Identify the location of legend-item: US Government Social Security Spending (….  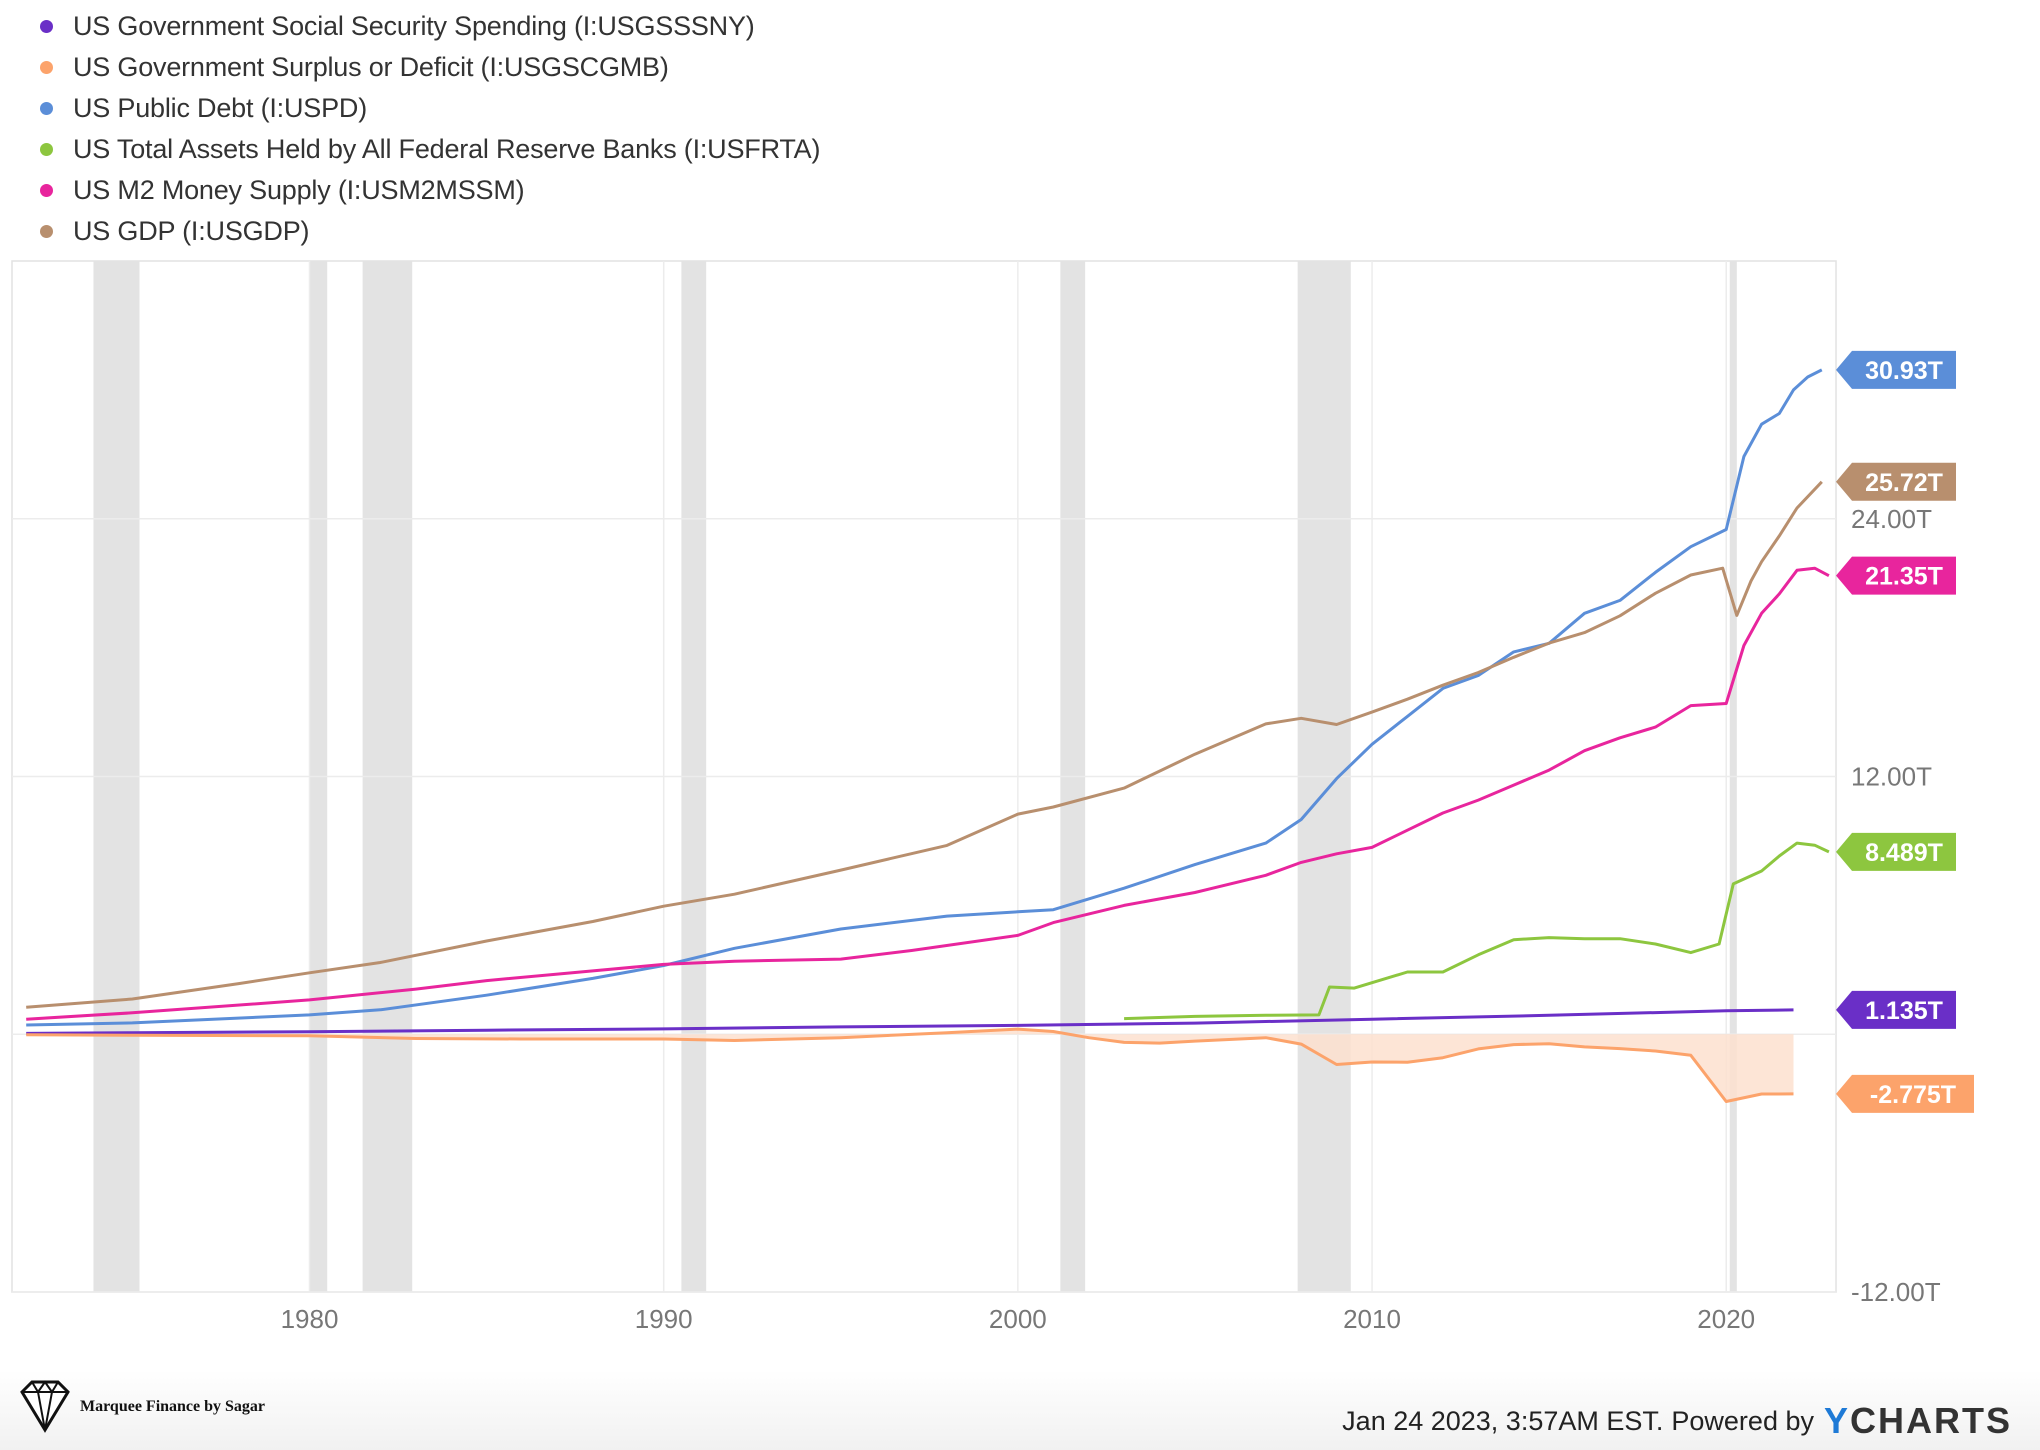
(430, 26).